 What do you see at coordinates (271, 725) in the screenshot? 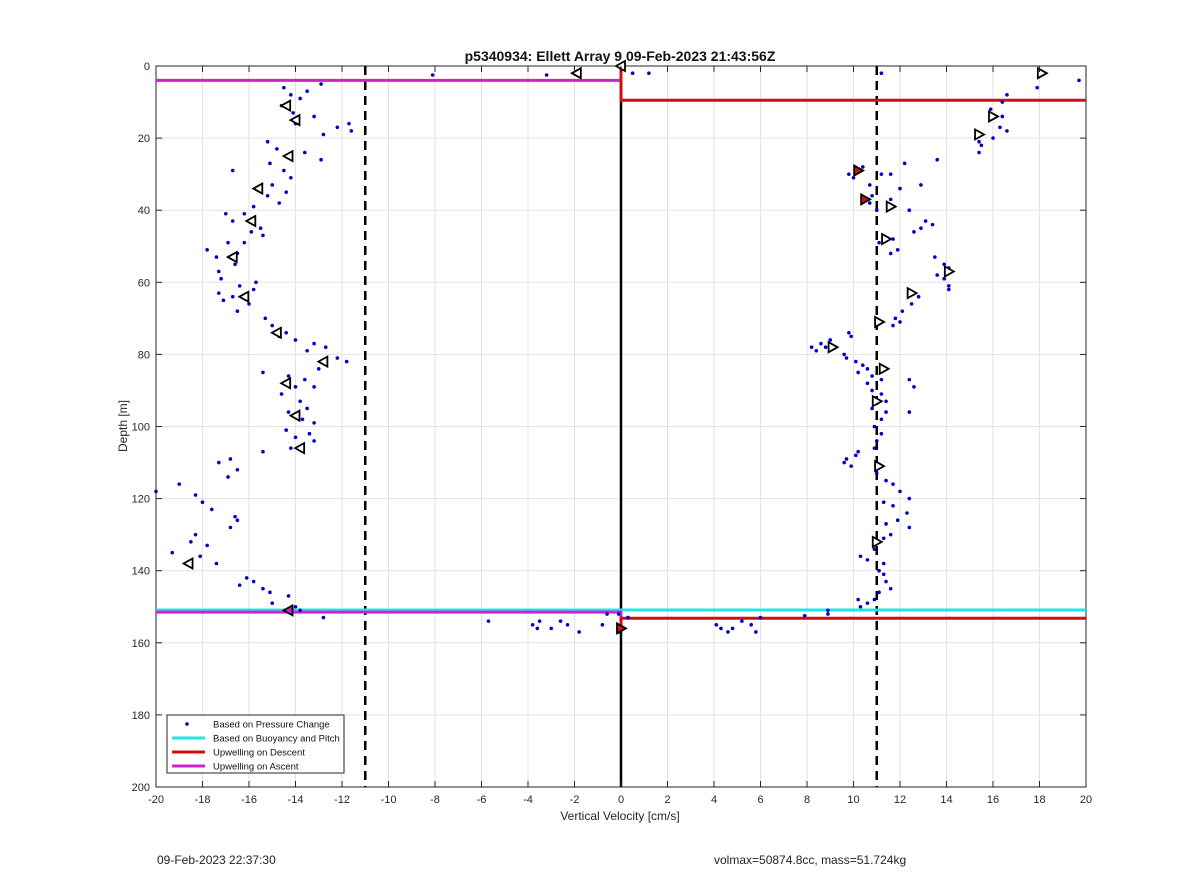
I see `legend-label: Based on Pressure Change` at bounding box center [271, 725].